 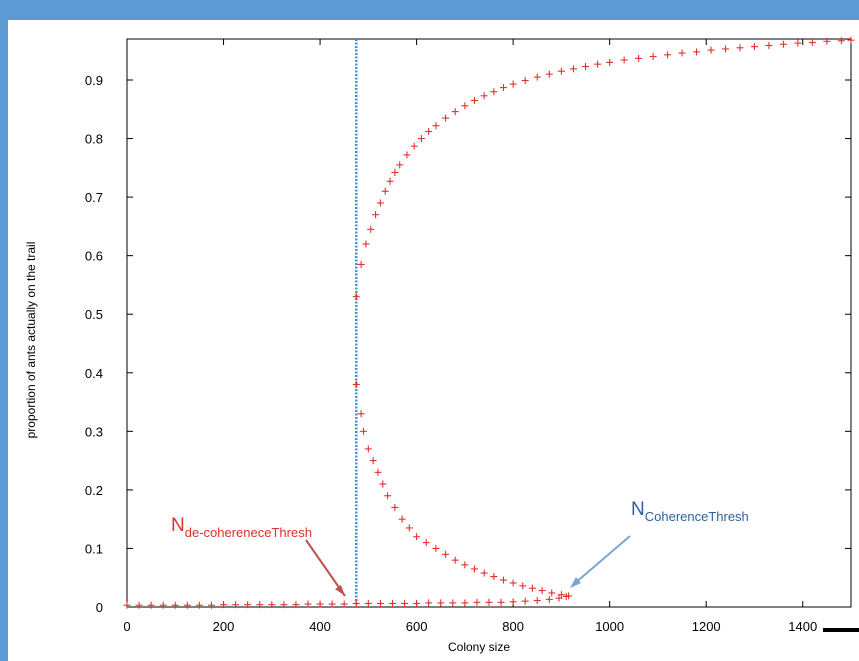 I want to click on right-annotation-arrowhead, so click(x=575, y=582).